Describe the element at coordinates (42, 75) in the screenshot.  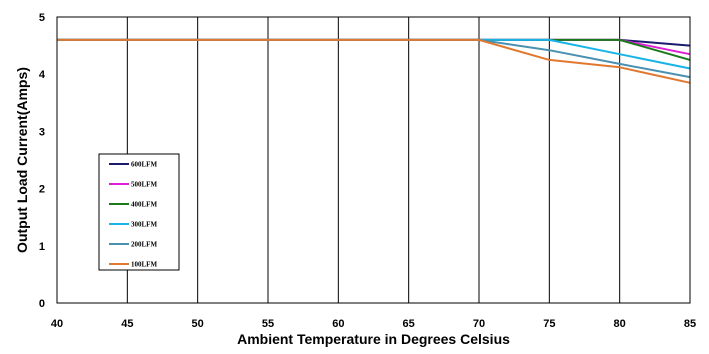
I see `y-tick-label: 4` at that location.